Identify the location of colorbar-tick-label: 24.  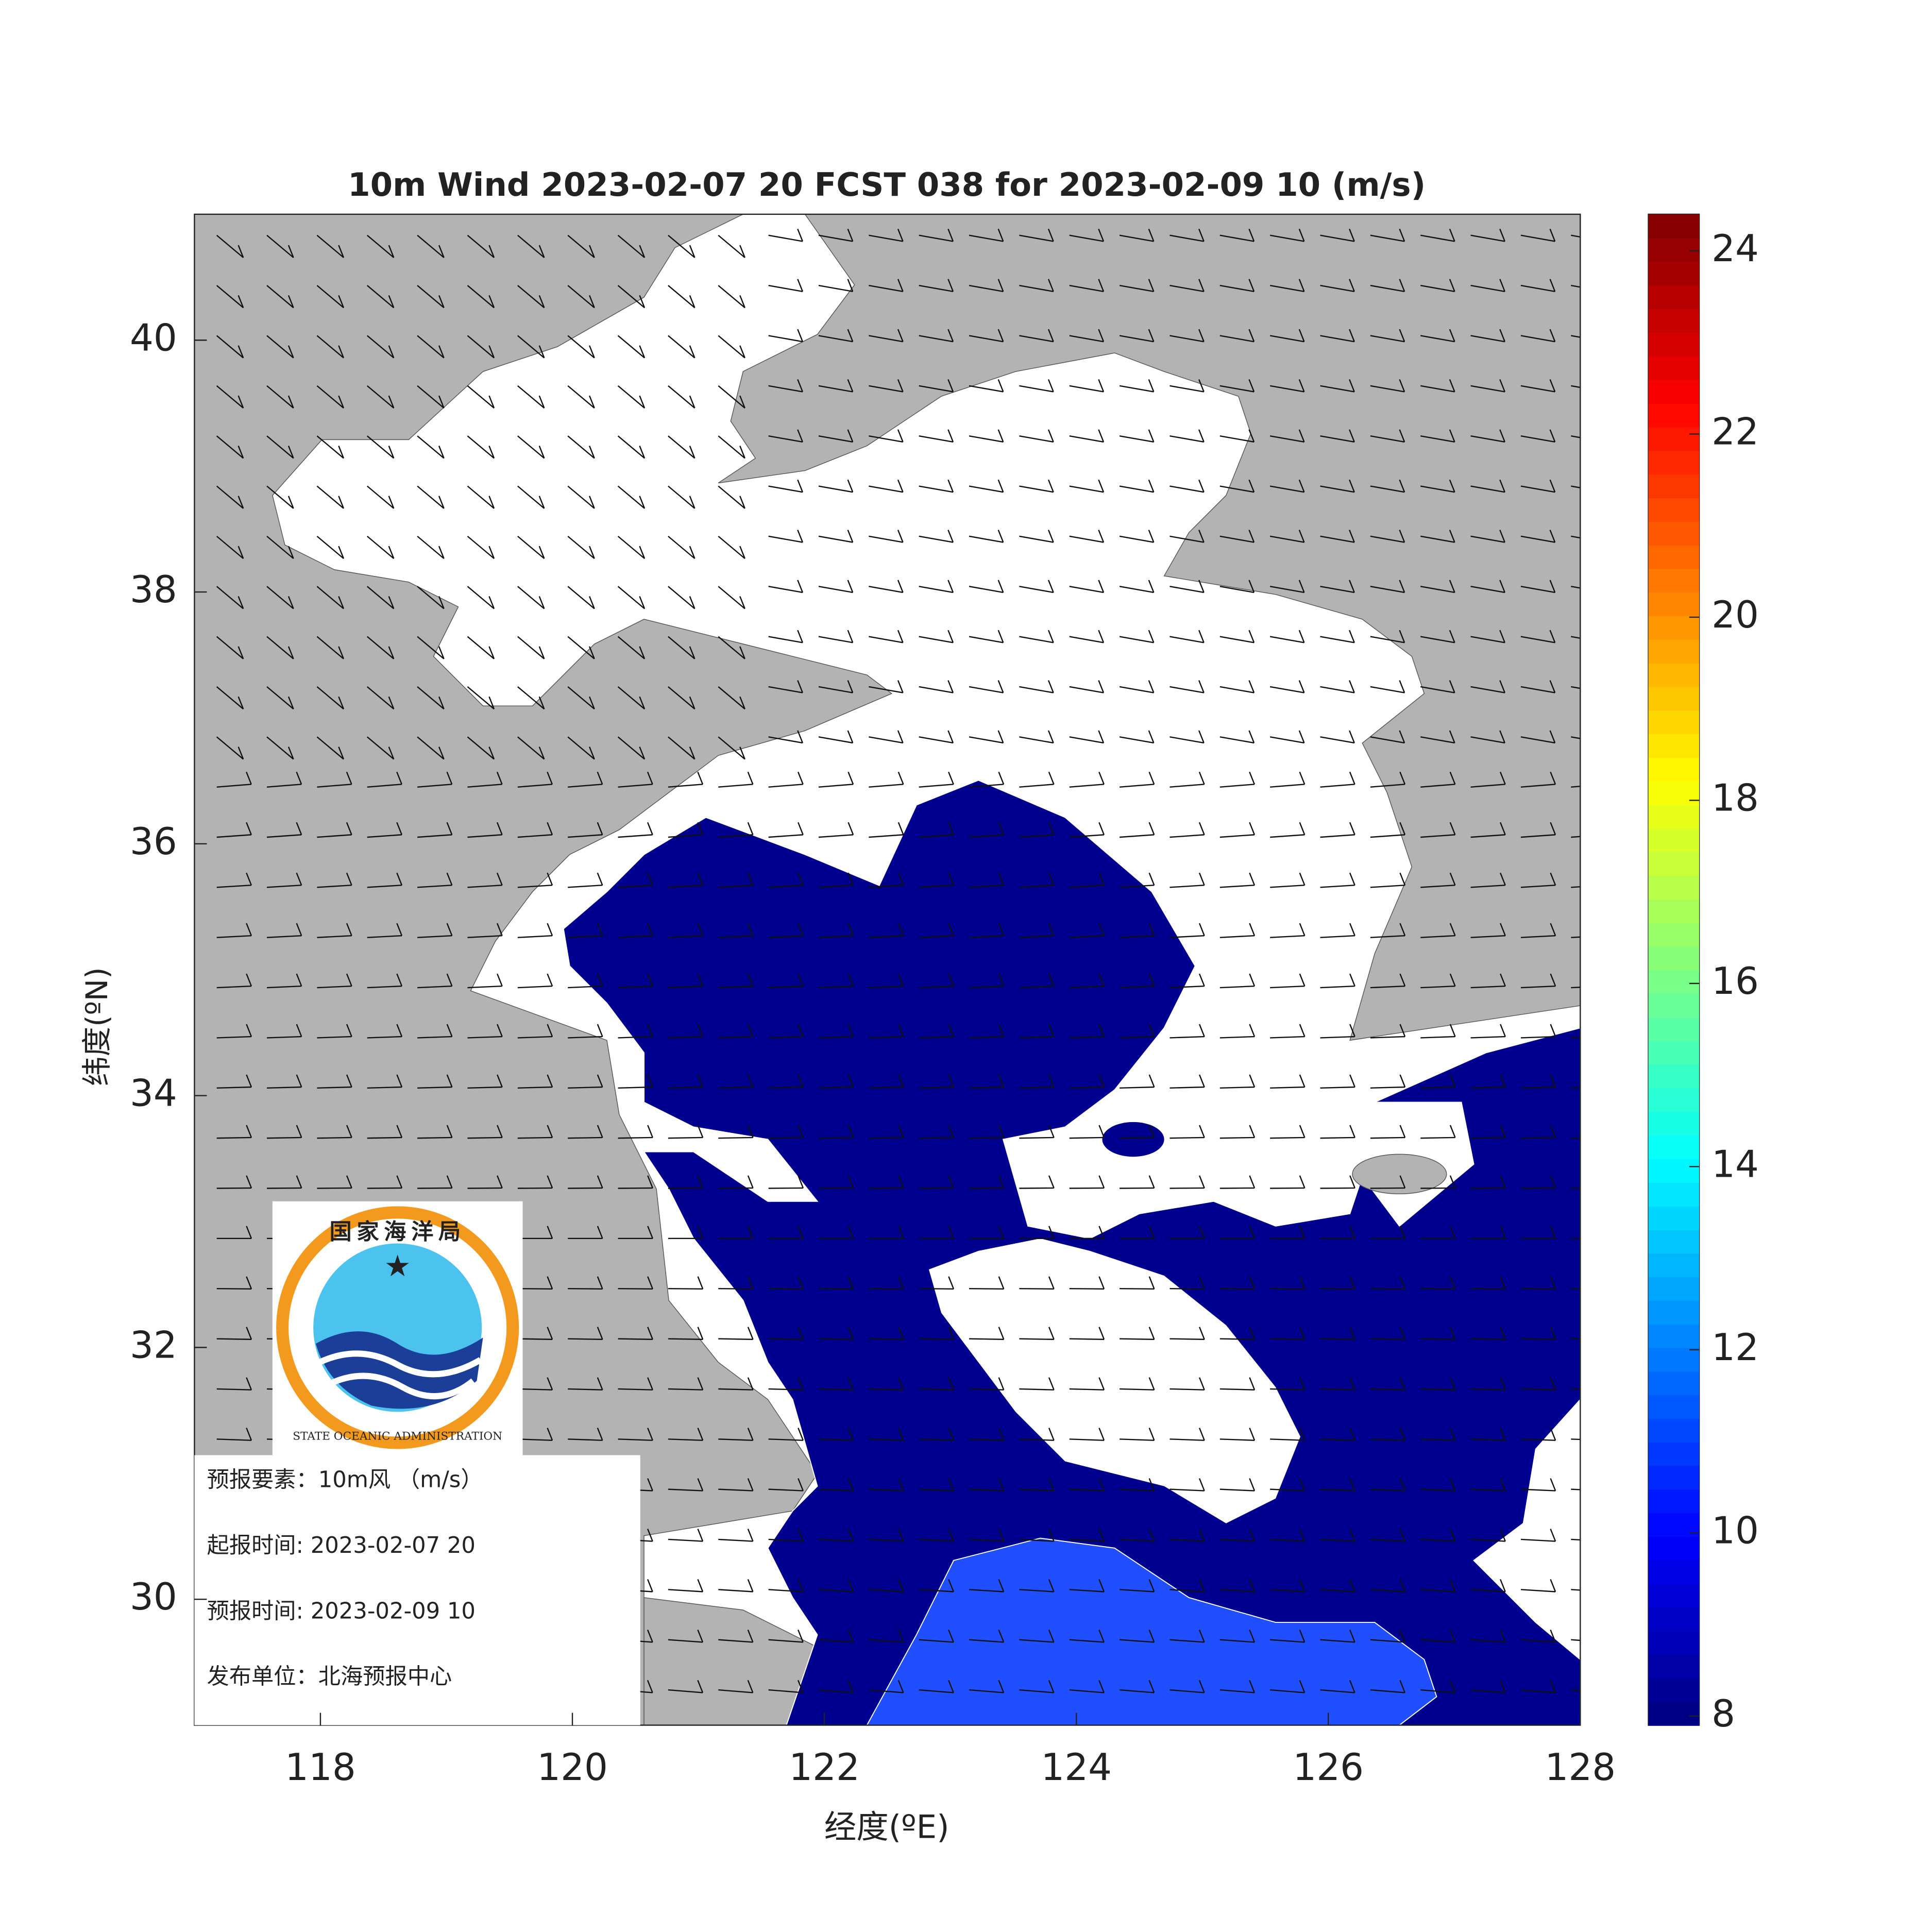
(1735, 248).